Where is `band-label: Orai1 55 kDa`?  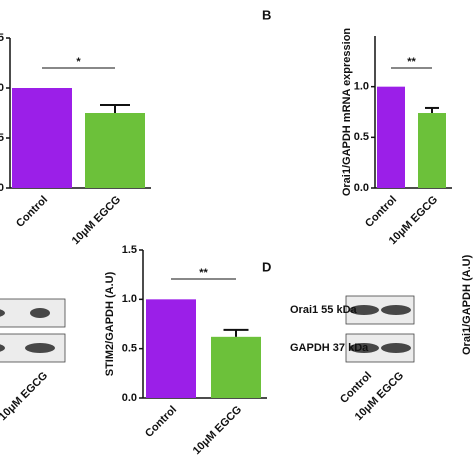
band-label: Orai1 55 kDa is located at coordinates (324, 310).